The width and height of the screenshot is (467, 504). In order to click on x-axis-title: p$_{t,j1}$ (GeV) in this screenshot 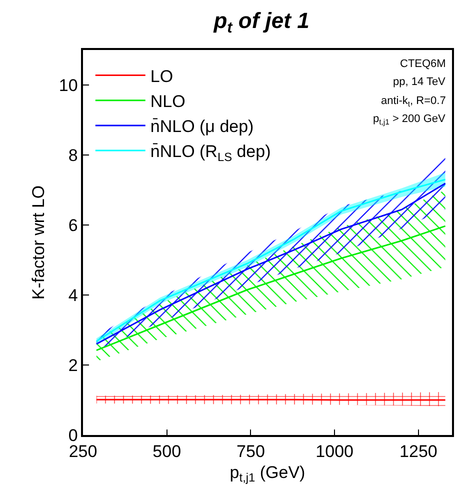, I will do `click(268, 474)`.